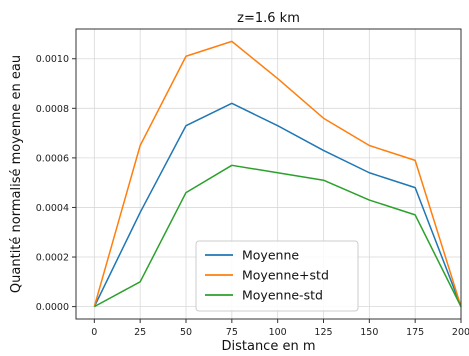  What do you see at coordinates (369, 332) in the screenshot?
I see `x-tick-label: 150` at bounding box center [369, 332].